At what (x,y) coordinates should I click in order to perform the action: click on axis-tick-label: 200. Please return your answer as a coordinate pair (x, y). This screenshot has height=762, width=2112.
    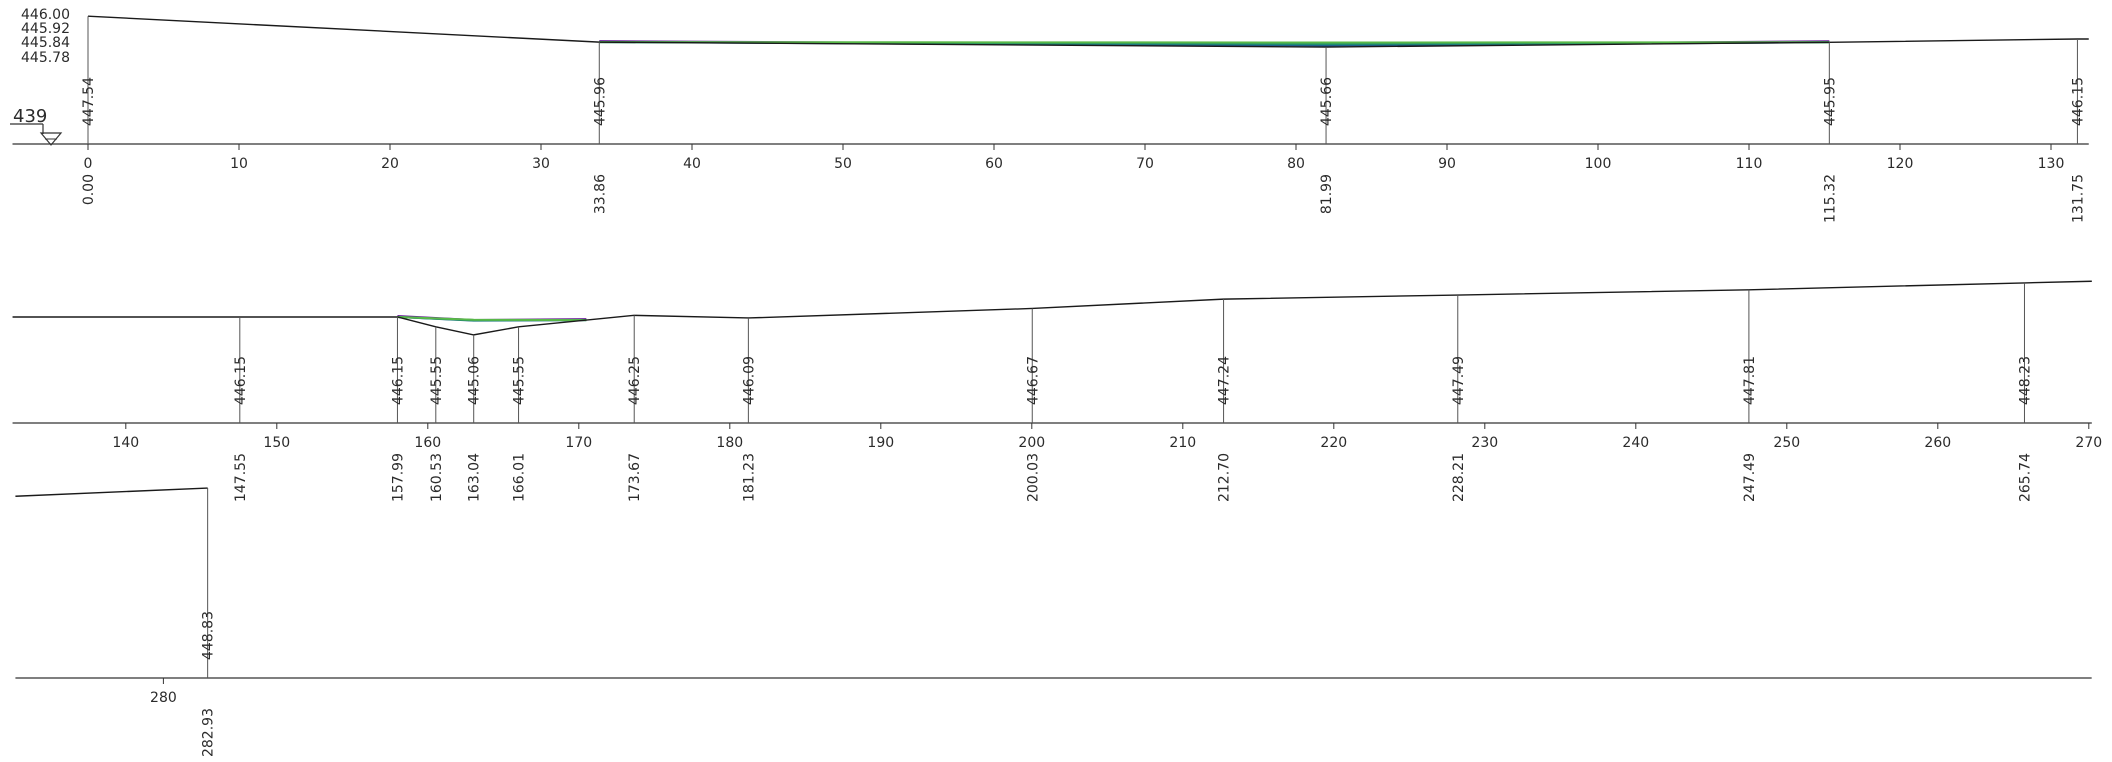
    Looking at the image, I should click on (1031, 443).